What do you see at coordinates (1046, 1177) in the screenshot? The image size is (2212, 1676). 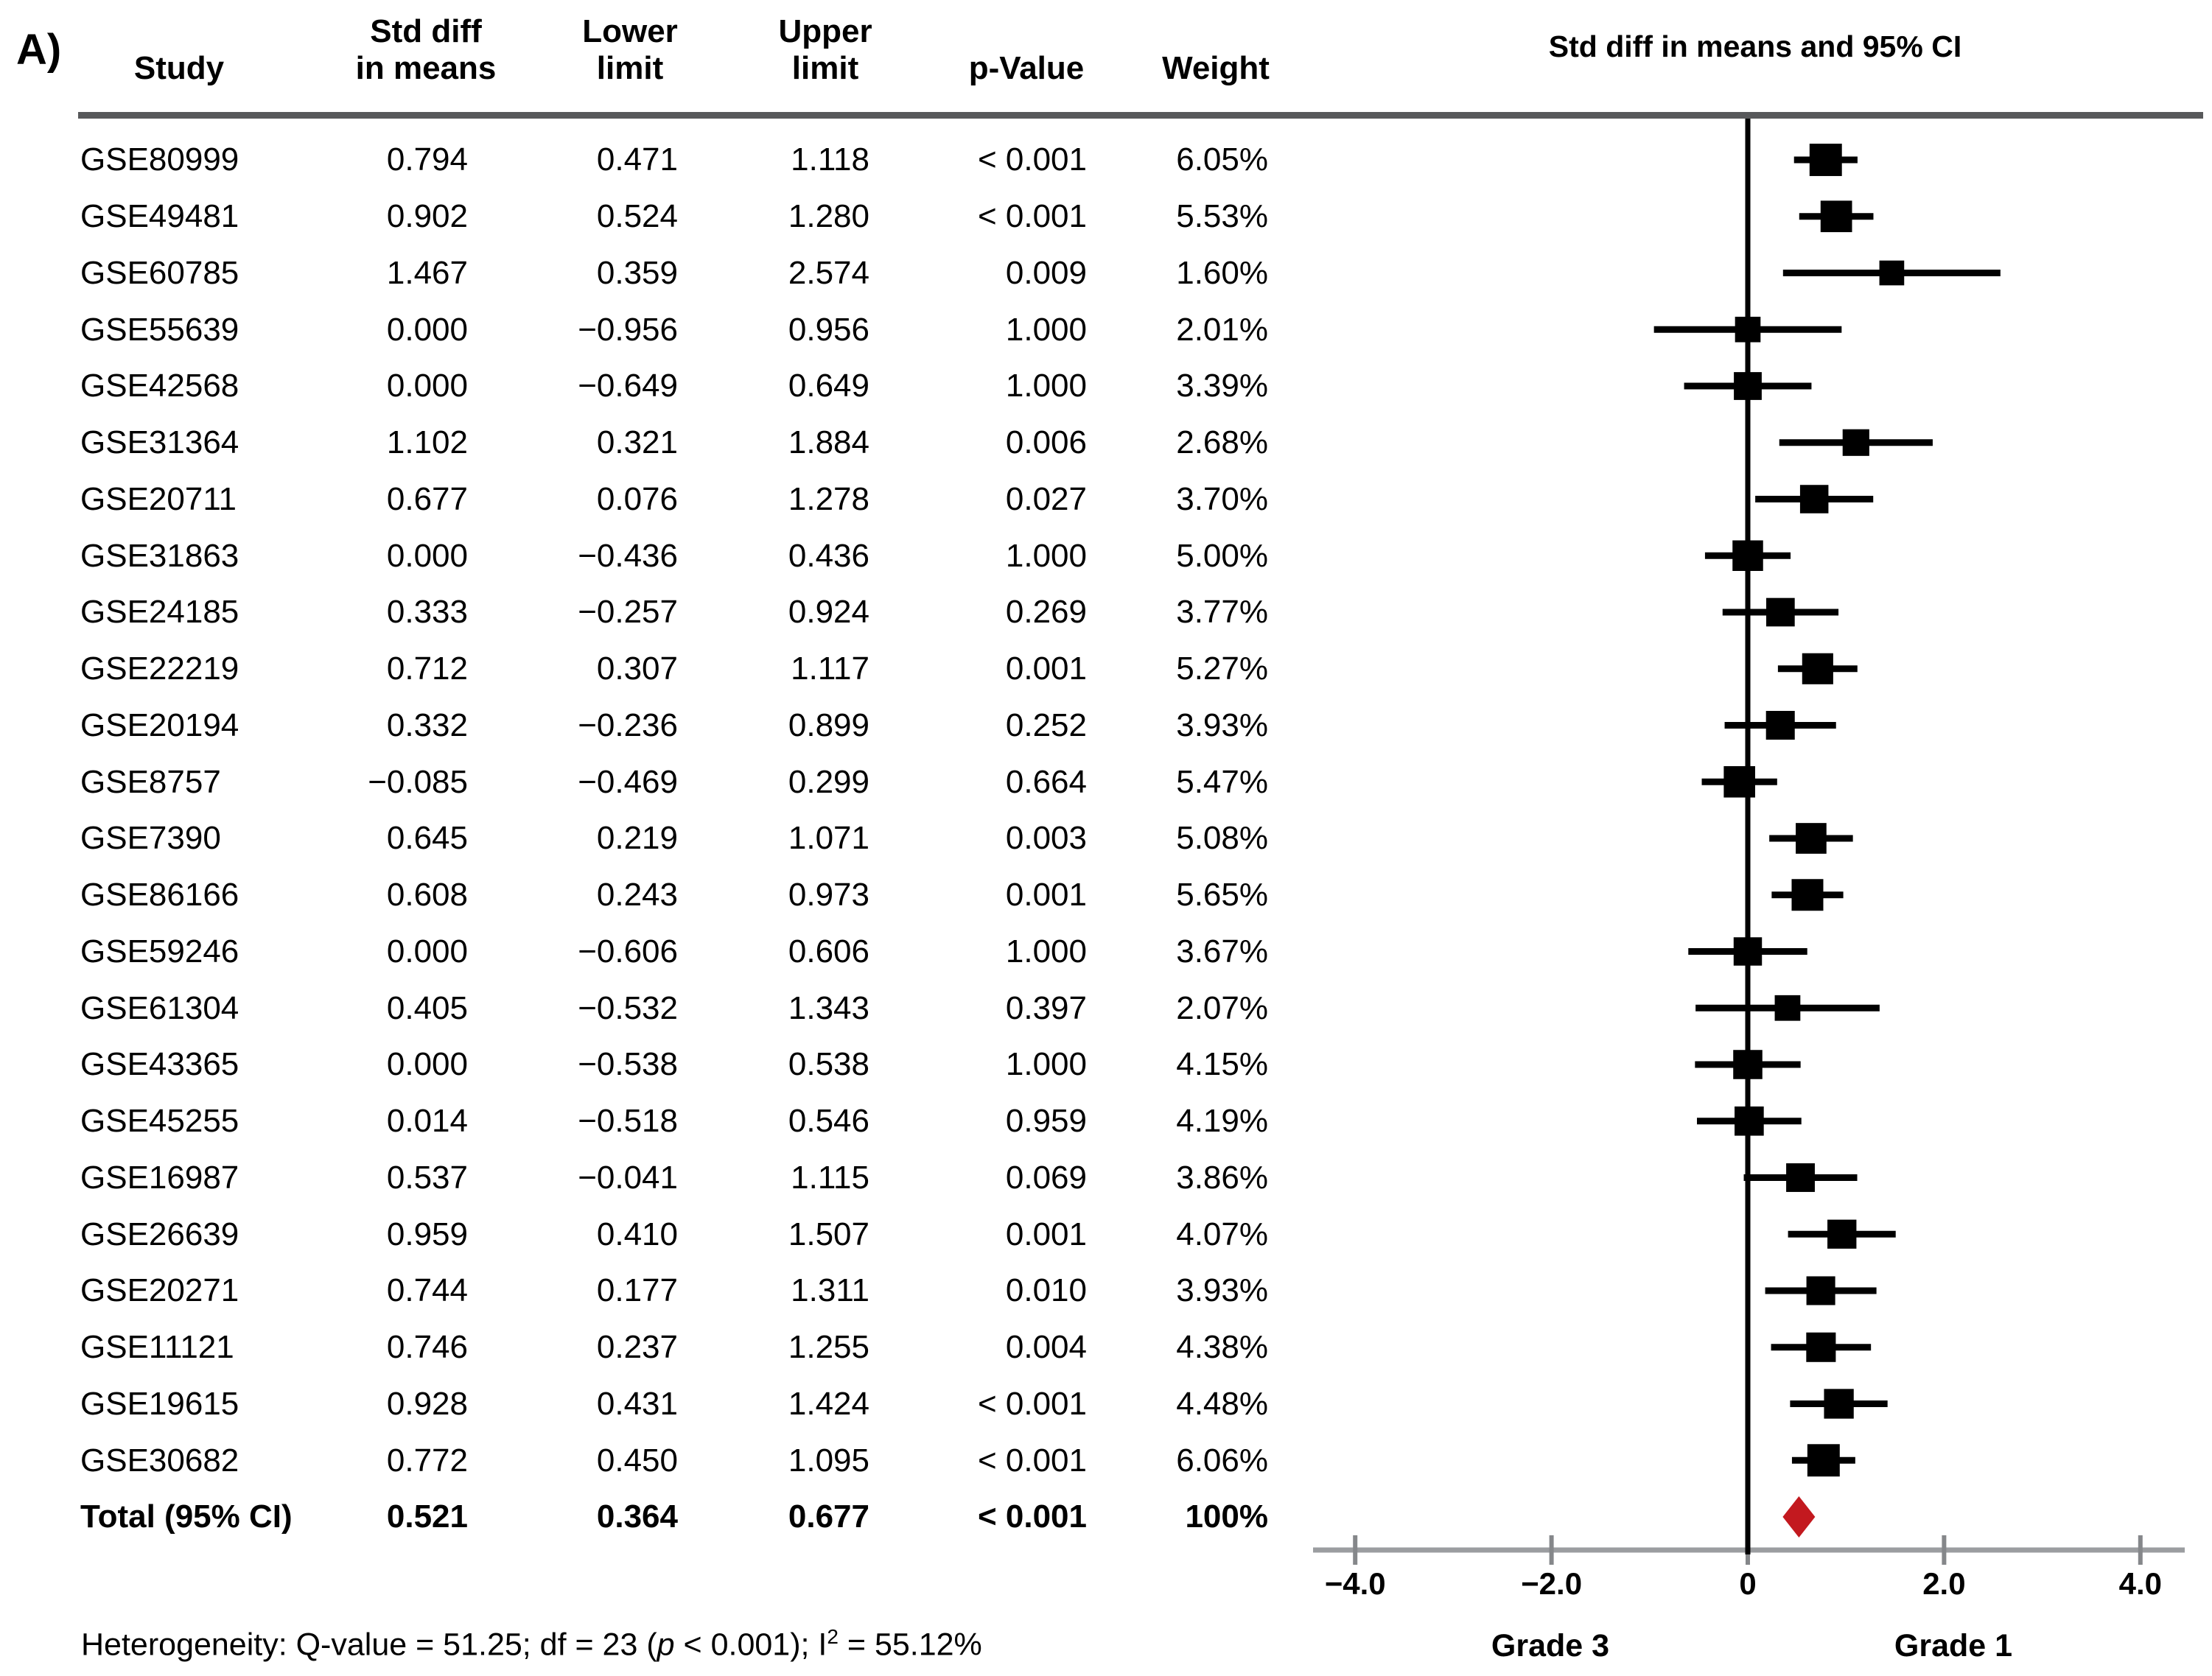 I see `p-value: 0.069` at bounding box center [1046, 1177].